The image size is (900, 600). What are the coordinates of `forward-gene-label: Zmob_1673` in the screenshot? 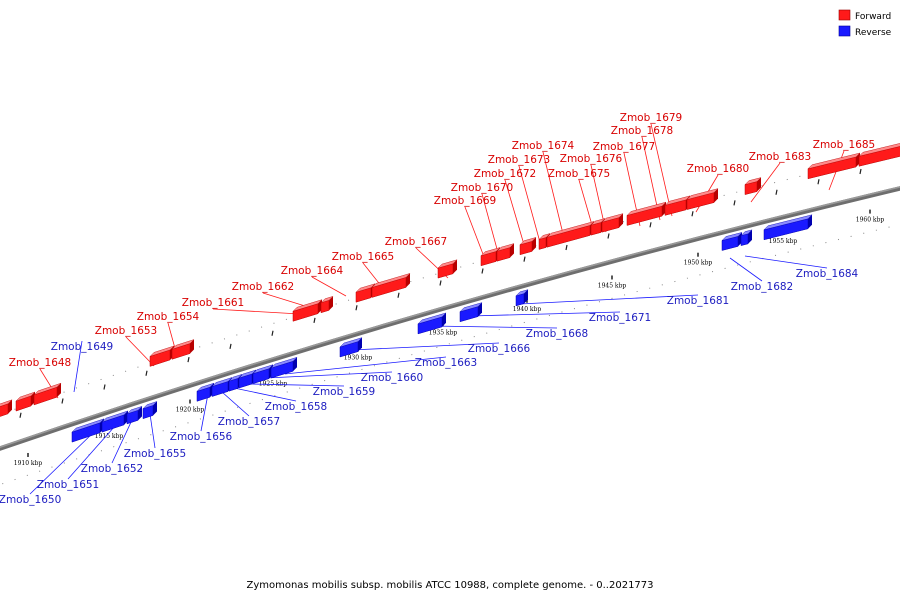 It's located at (519, 160).